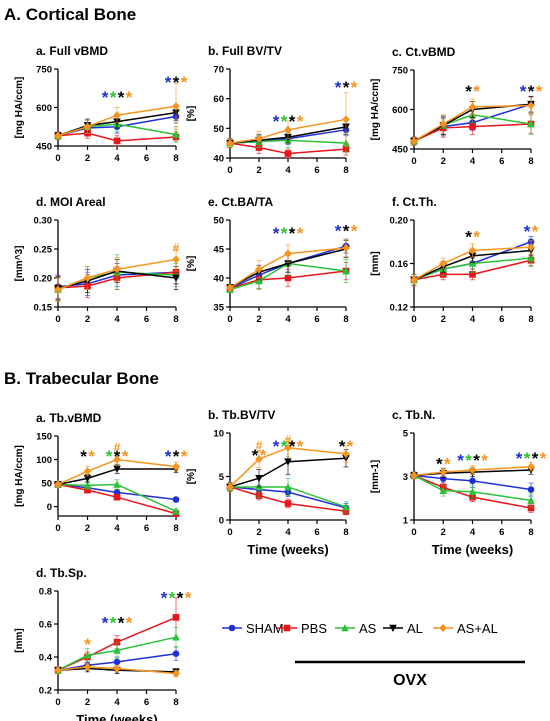 The width and height of the screenshot is (550, 721). I want to click on y-tick-label: 0, so click(49, 507).